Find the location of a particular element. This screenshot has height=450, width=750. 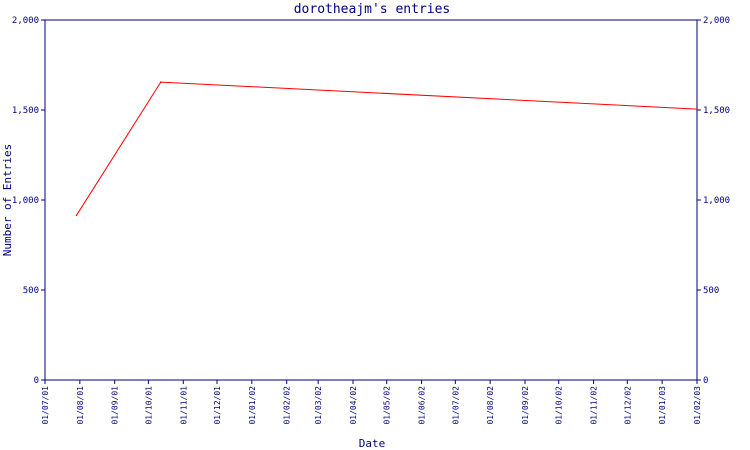

x-tick-label: 01/04/02 is located at coordinates (353, 405).